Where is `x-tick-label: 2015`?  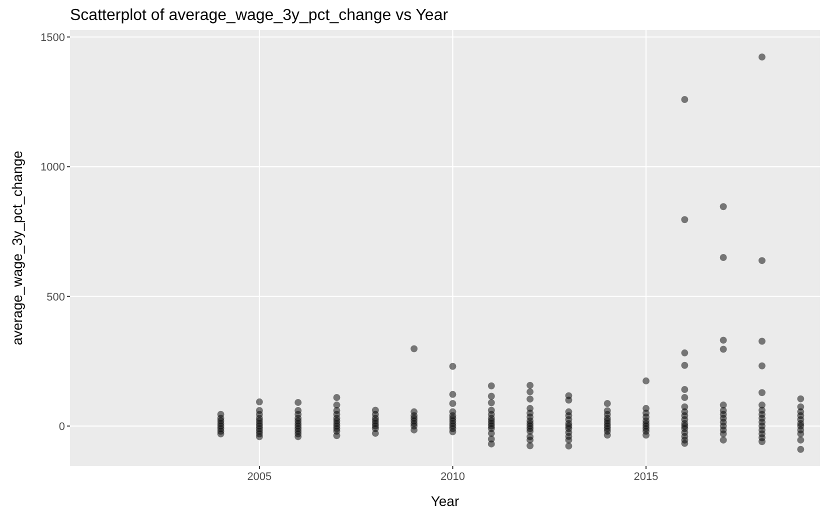
x-tick-label: 2015 is located at coordinates (646, 477).